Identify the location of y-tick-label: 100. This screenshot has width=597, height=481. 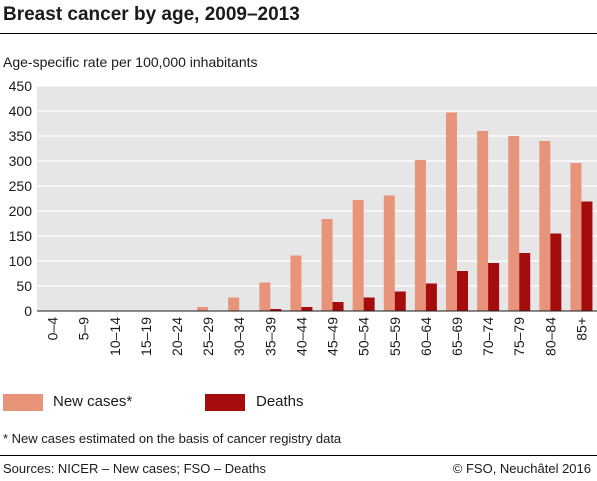
(21, 261).